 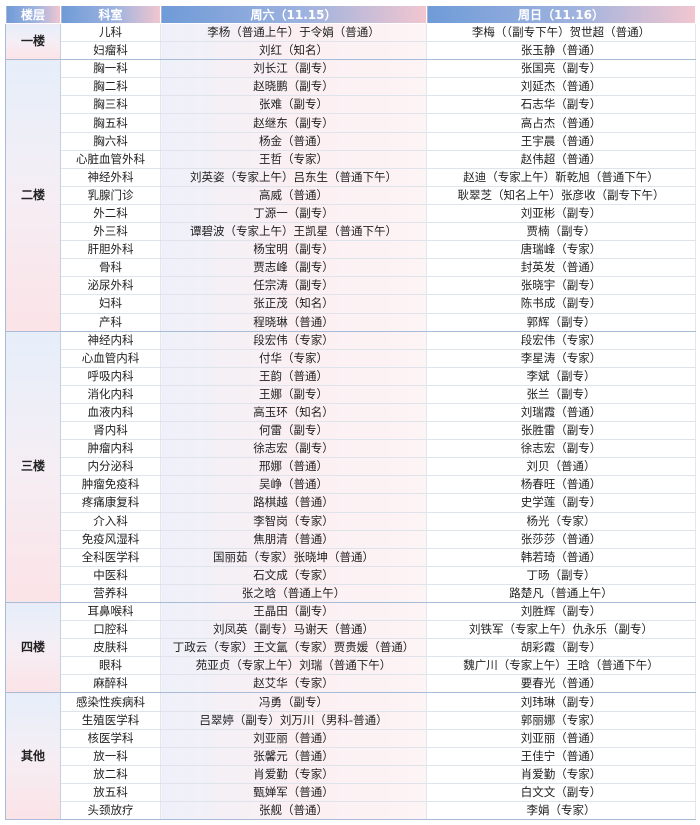 What do you see at coordinates (351, 467) in the screenshot?
I see `table-row: 内分泌科 邢娜（普通） 刘贝（普通）` at bounding box center [351, 467].